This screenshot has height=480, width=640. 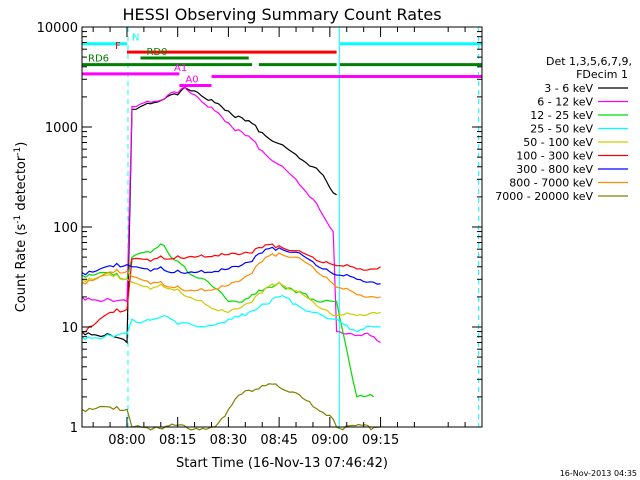 What do you see at coordinates (135, 38) in the screenshot?
I see `flag-label-n: N` at bounding box center [135, 38].